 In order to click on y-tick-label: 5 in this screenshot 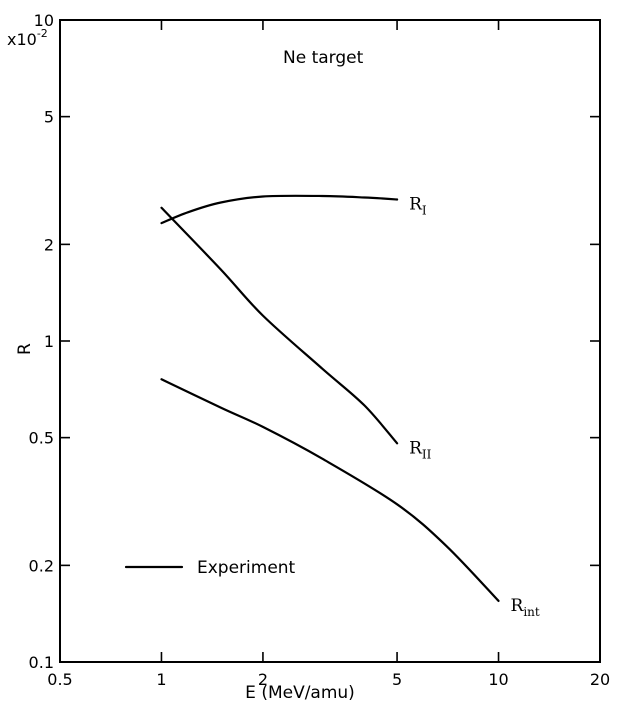, I will do `click(49, 117)`.